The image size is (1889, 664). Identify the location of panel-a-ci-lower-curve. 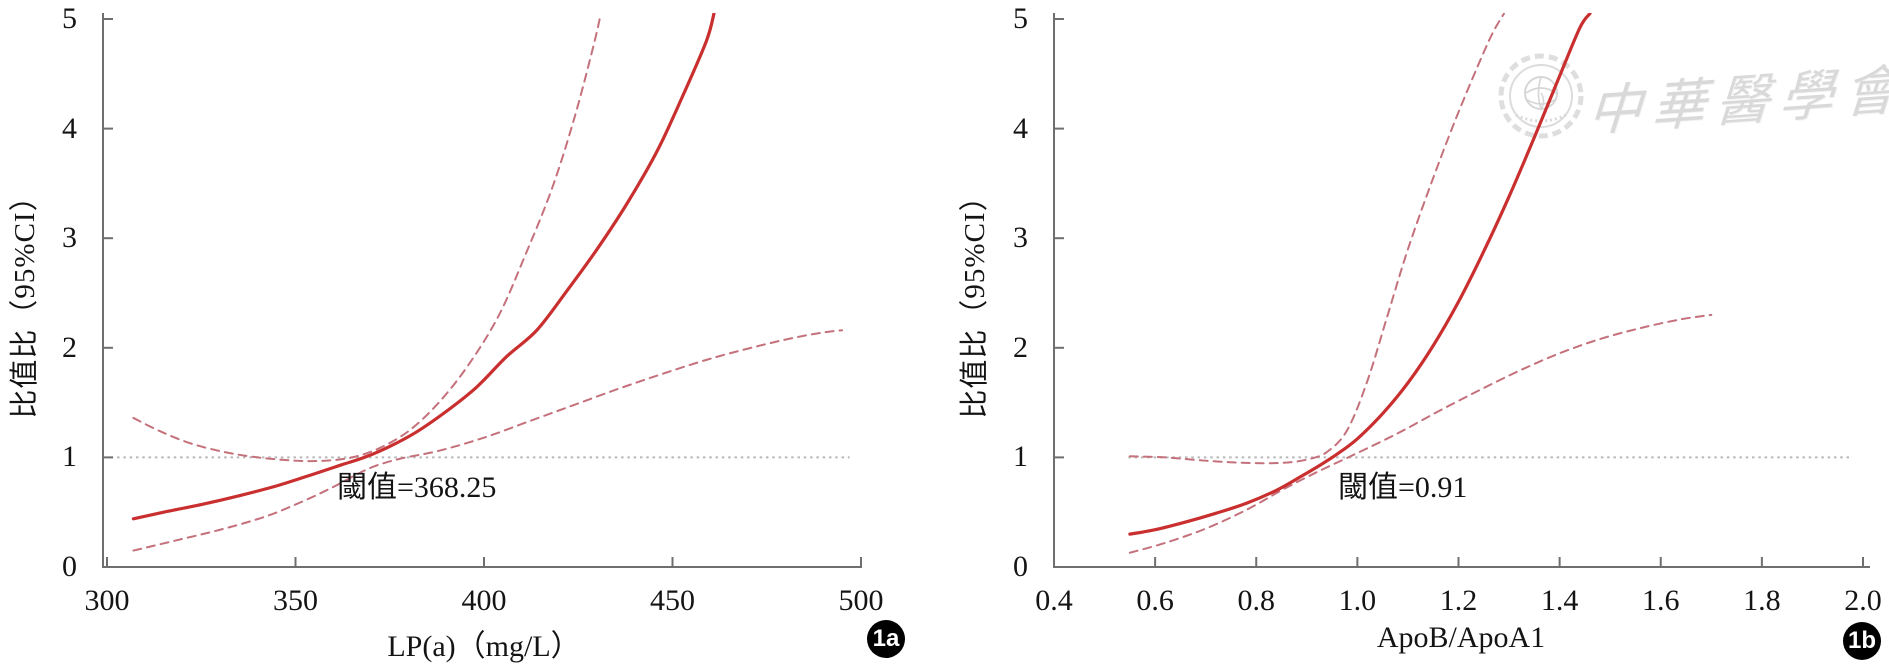
(488, 440).